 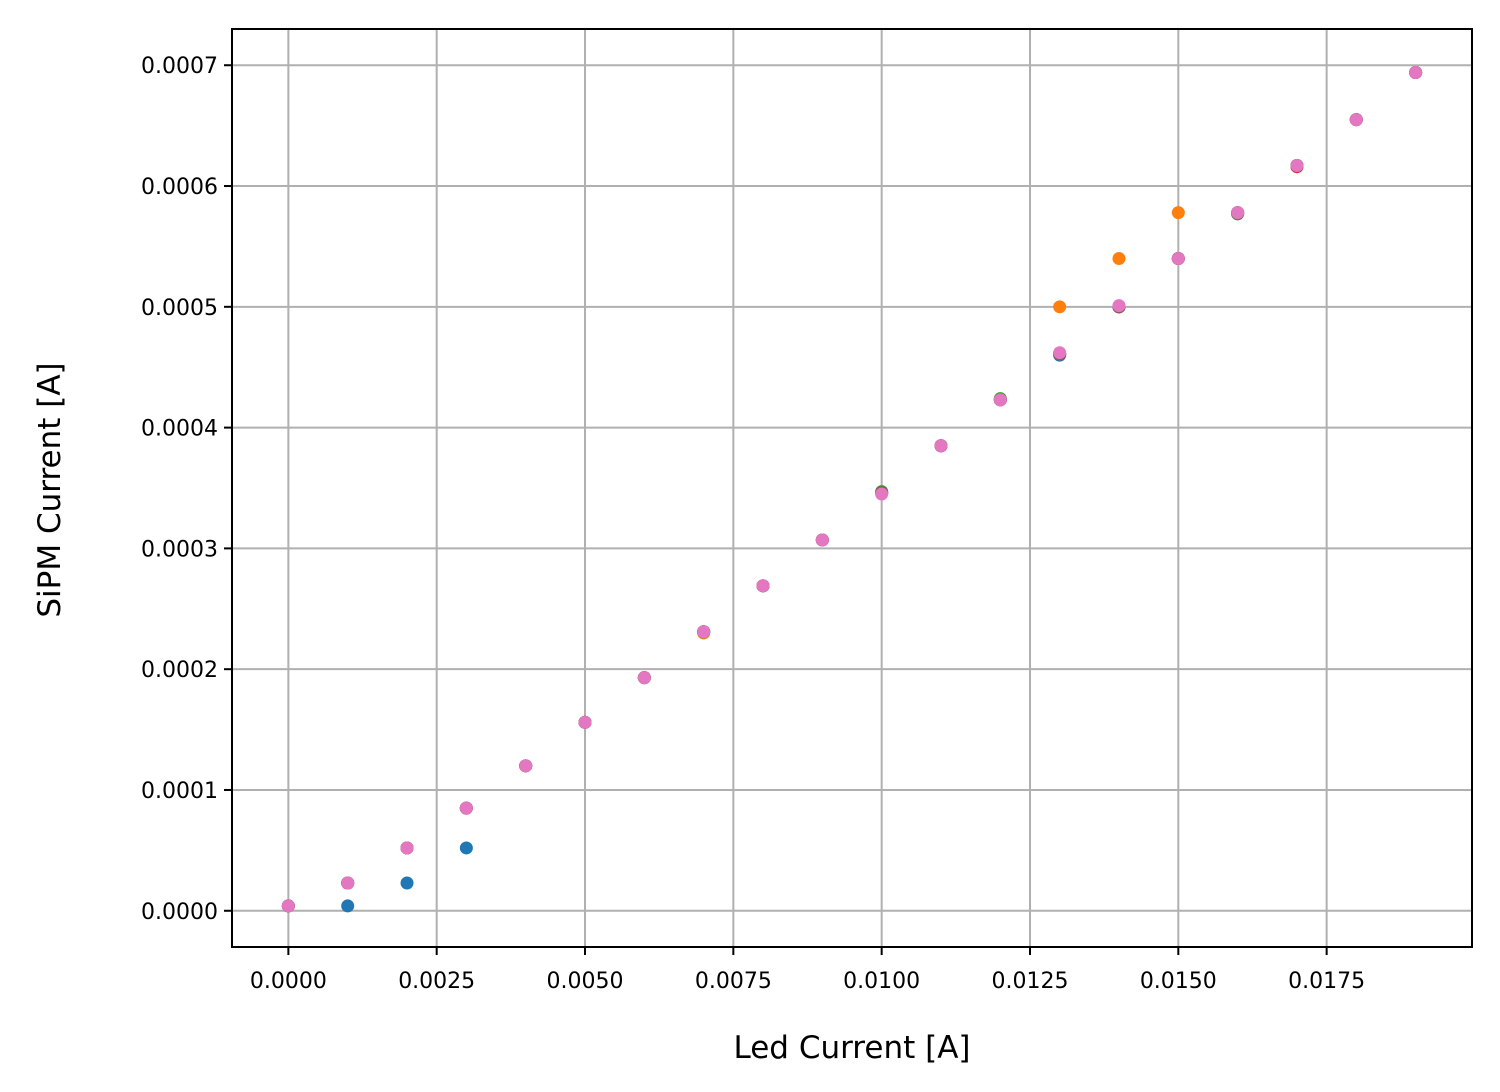 I want to click on y-axis-title: SiPM Current [A], so click(x=50, y=489).